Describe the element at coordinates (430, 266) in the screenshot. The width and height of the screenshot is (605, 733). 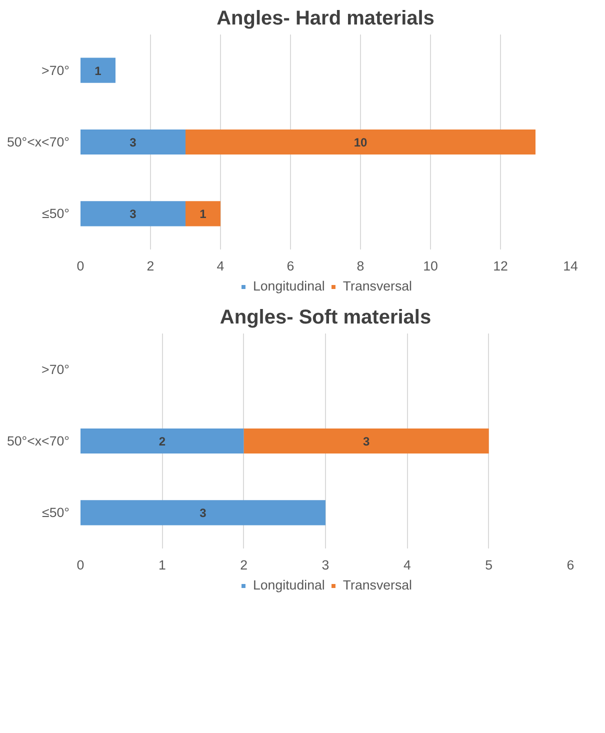
I see `x-tick-label: 10` at that location.